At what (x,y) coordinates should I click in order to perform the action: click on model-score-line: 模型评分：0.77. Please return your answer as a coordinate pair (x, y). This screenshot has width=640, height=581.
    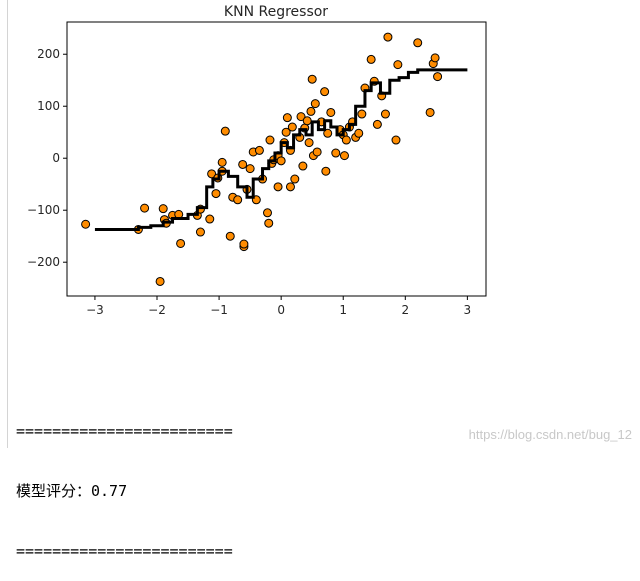
    Looking at the image, I should click on (72, 491).